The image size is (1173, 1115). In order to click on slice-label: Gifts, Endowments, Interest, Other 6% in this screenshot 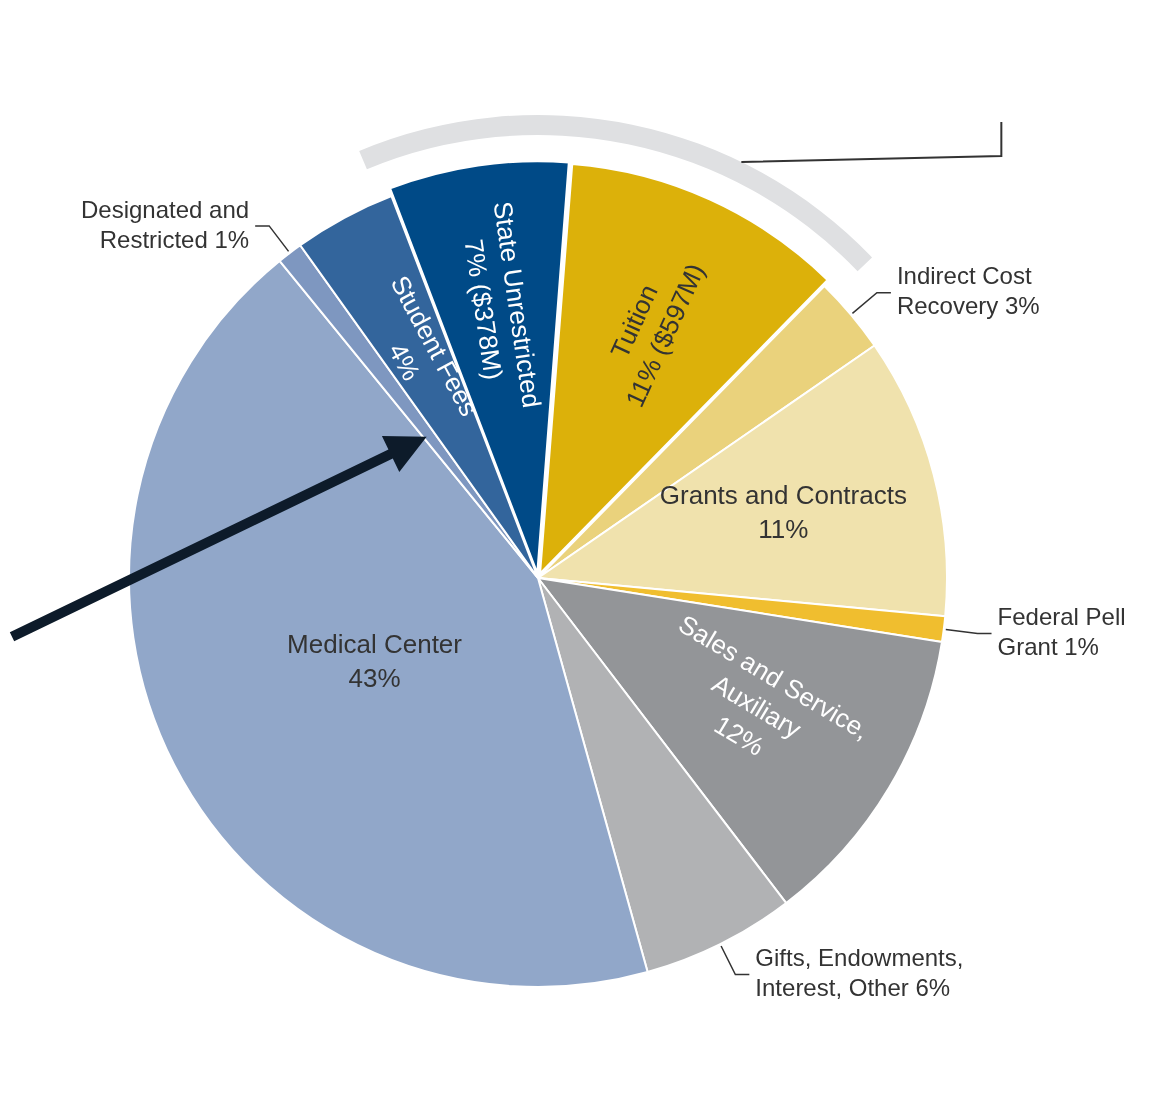, I will do `click(859, 973)`.